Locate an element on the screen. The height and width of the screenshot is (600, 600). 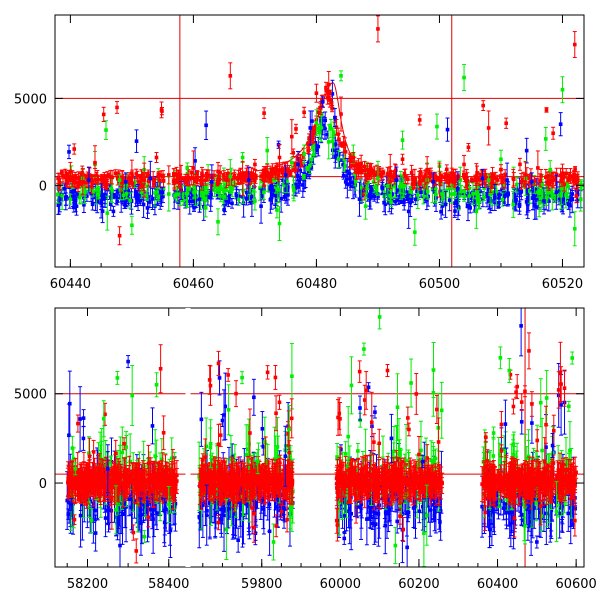
bottom-xtick-label-4: 60200 is located at coordinates (418, 584).